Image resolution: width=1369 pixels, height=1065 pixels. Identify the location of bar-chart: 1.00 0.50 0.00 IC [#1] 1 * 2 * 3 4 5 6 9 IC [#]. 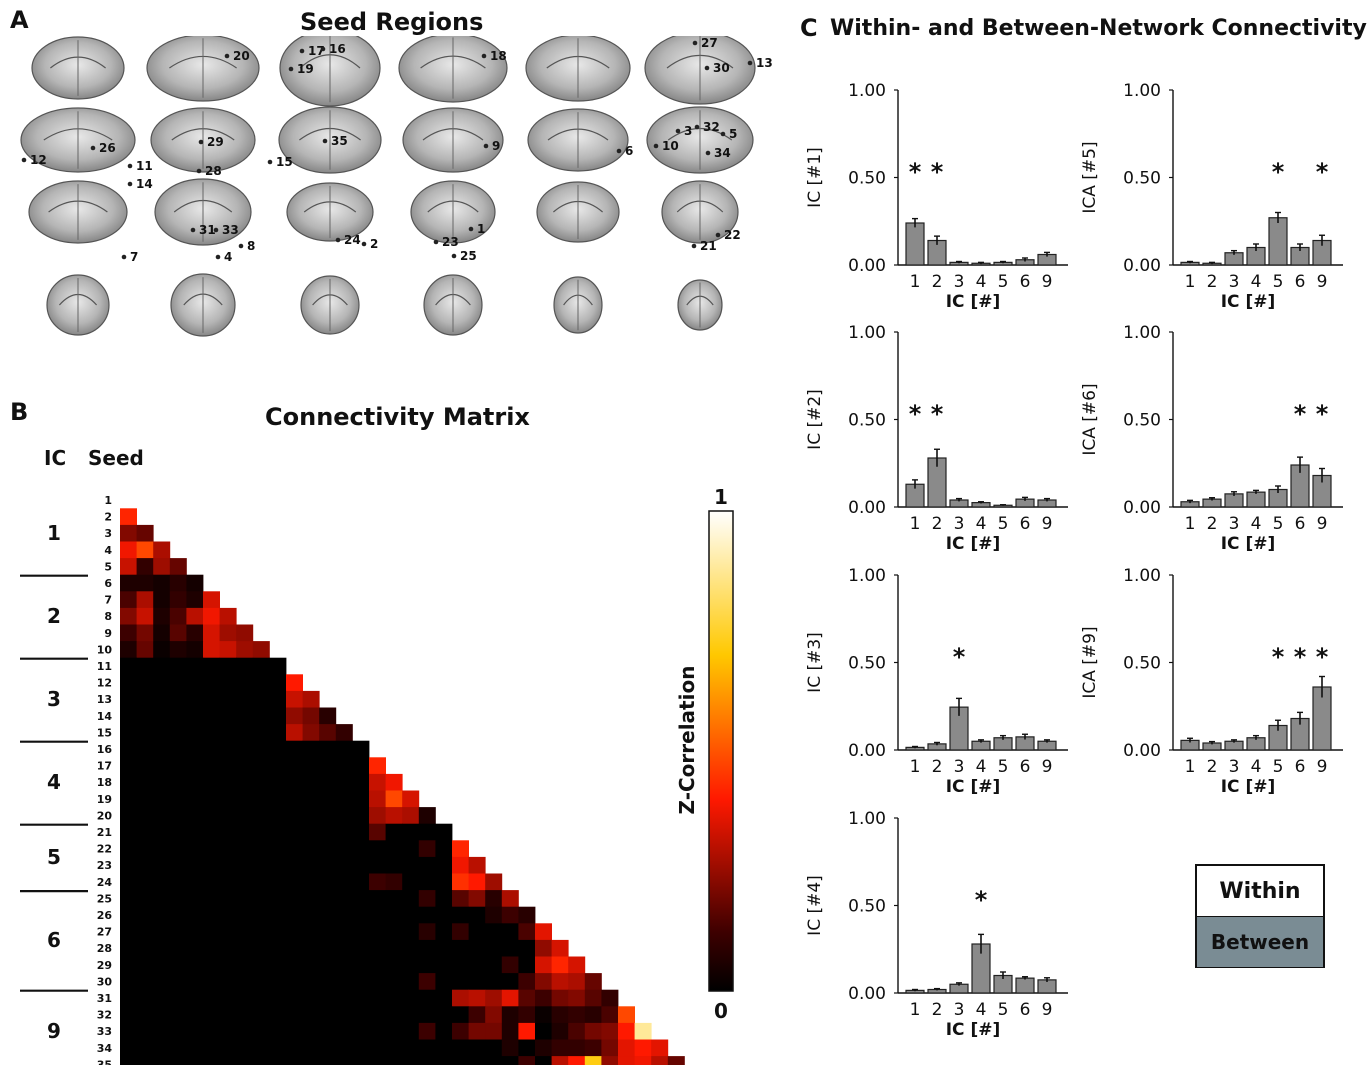
(936, 196).